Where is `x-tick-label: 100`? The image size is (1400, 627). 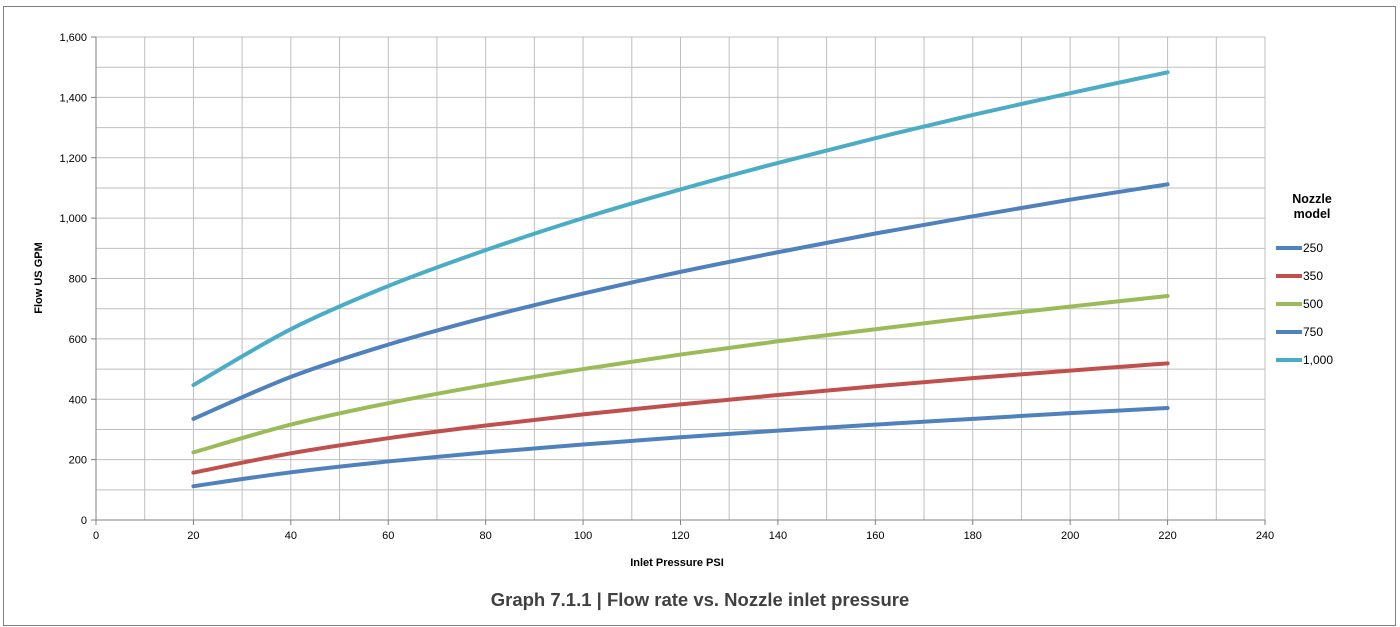 x-tick-label: 100 is located at coordinates (583, 536).